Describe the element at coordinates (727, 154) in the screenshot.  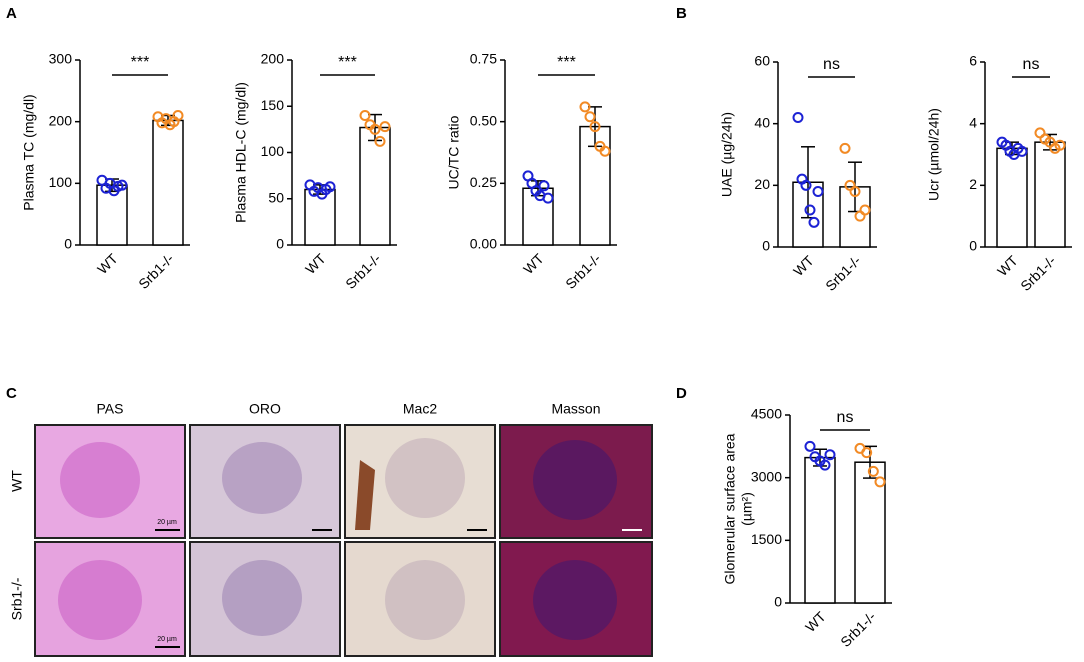
I see `y-axis-label: UAE (µg/24h)` at that location.